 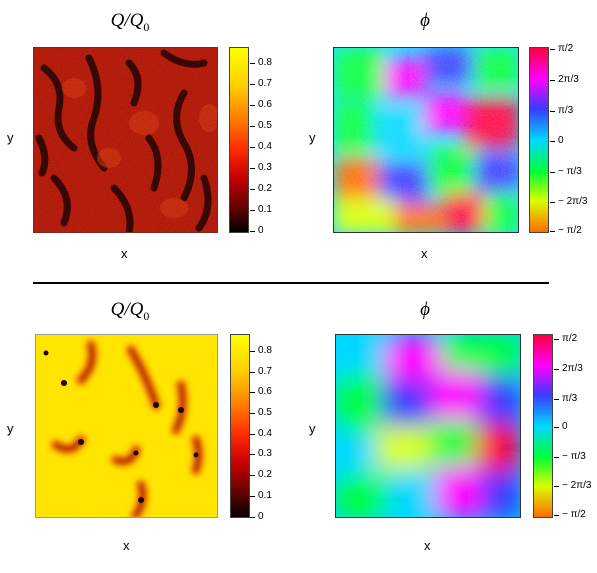 What do you see at coordinates (427, 545) in the screenshot?
I see `xlabel-br: x` at bounding box center [427, 545].